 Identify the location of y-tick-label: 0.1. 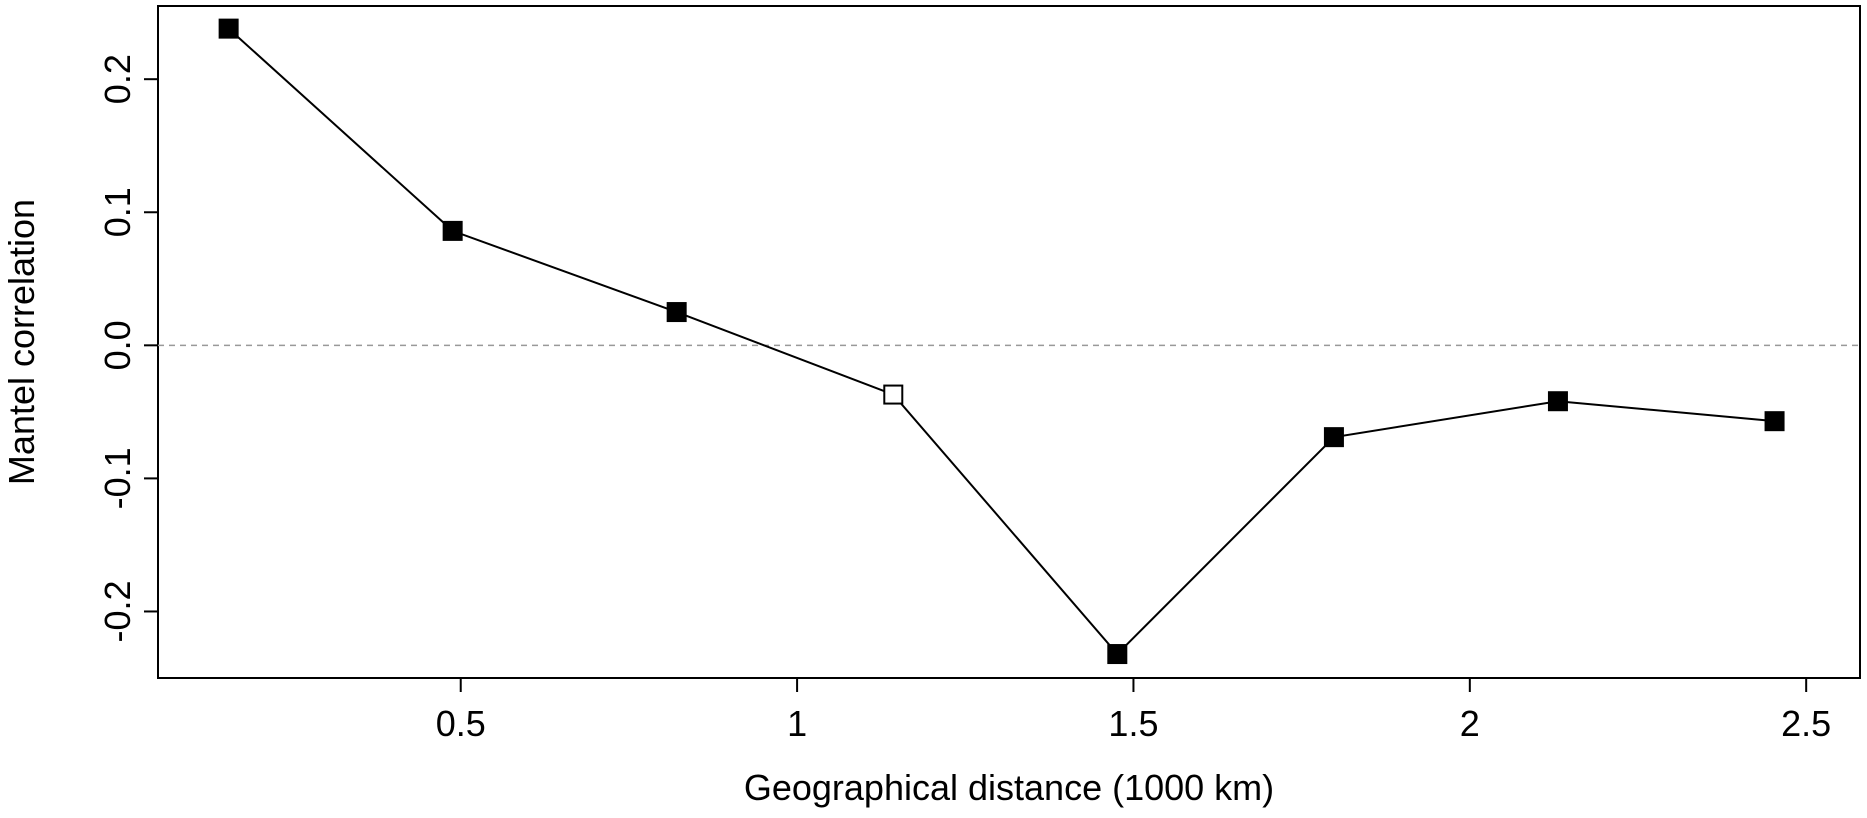
(117, 212).